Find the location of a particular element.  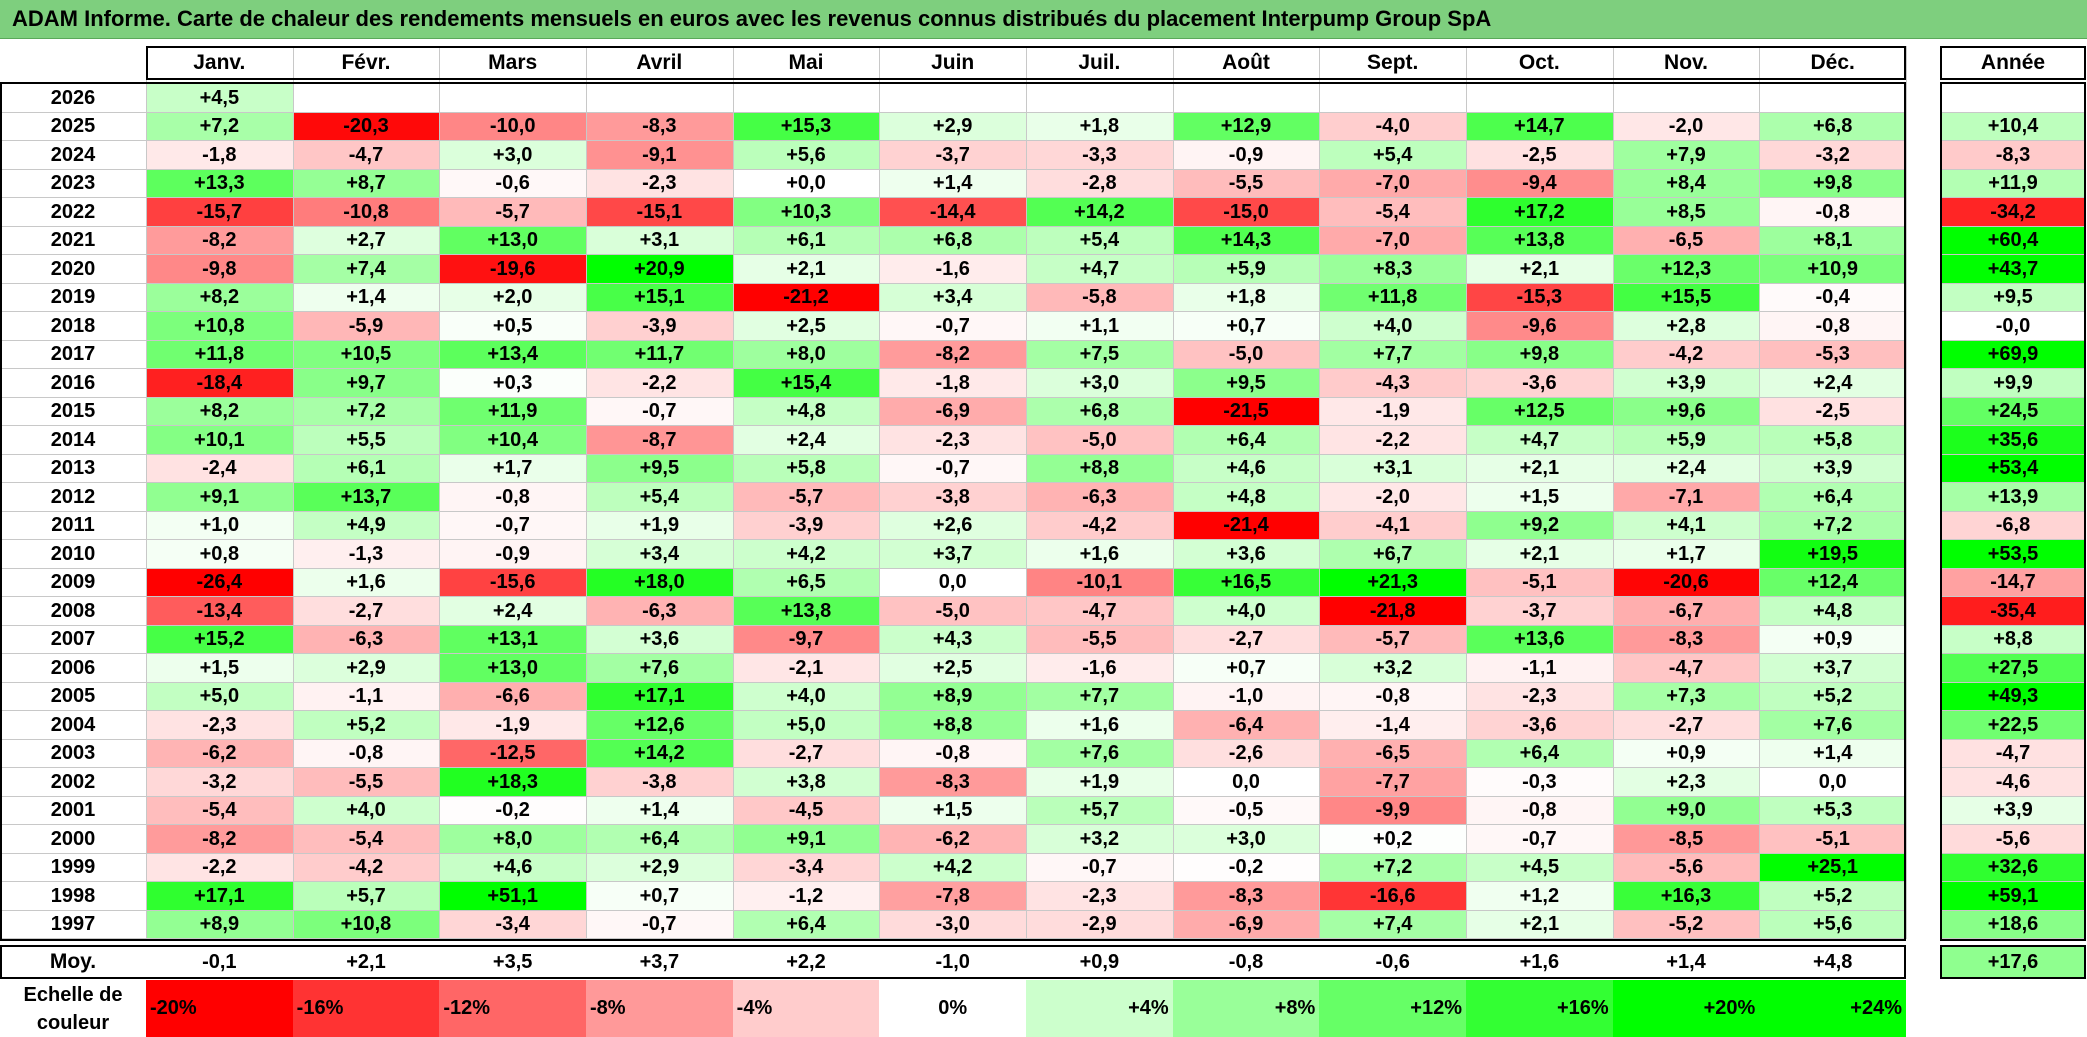

heatmap-cell: +8,7 is located at coordinates (366, 183).